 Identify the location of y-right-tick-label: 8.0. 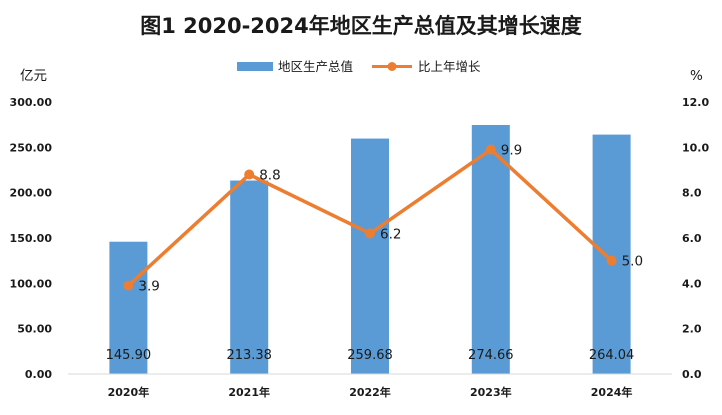
(692, 193).